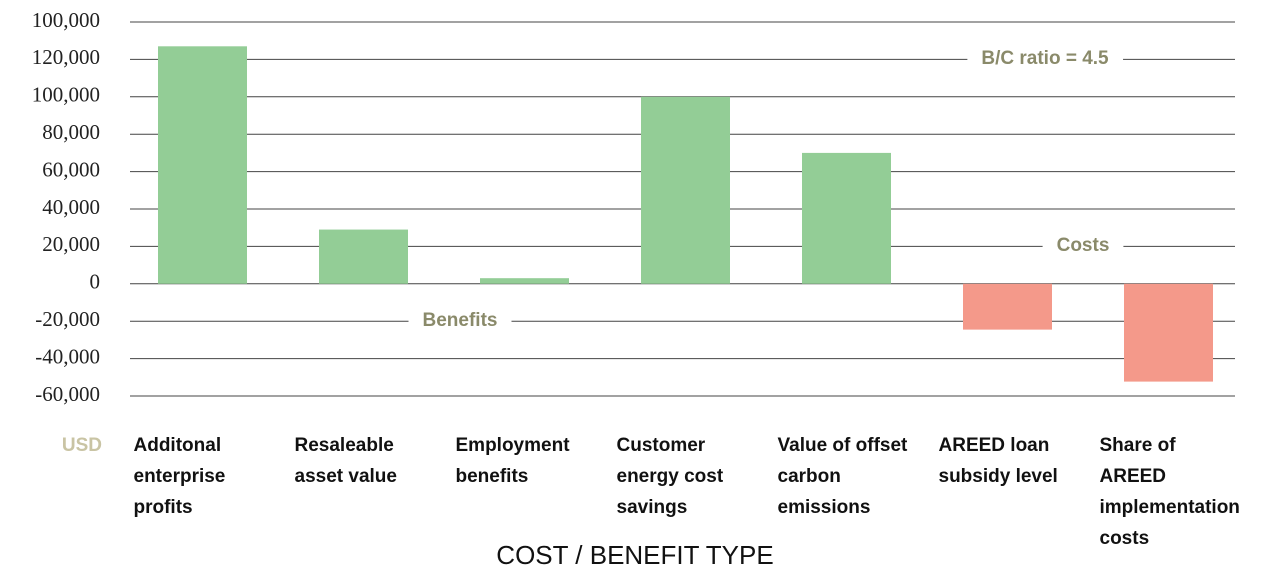  What do you see at coordinates (95, 282) in the screenshot?
I see `y-tick-label: 0` at bounding box center [95, 282].